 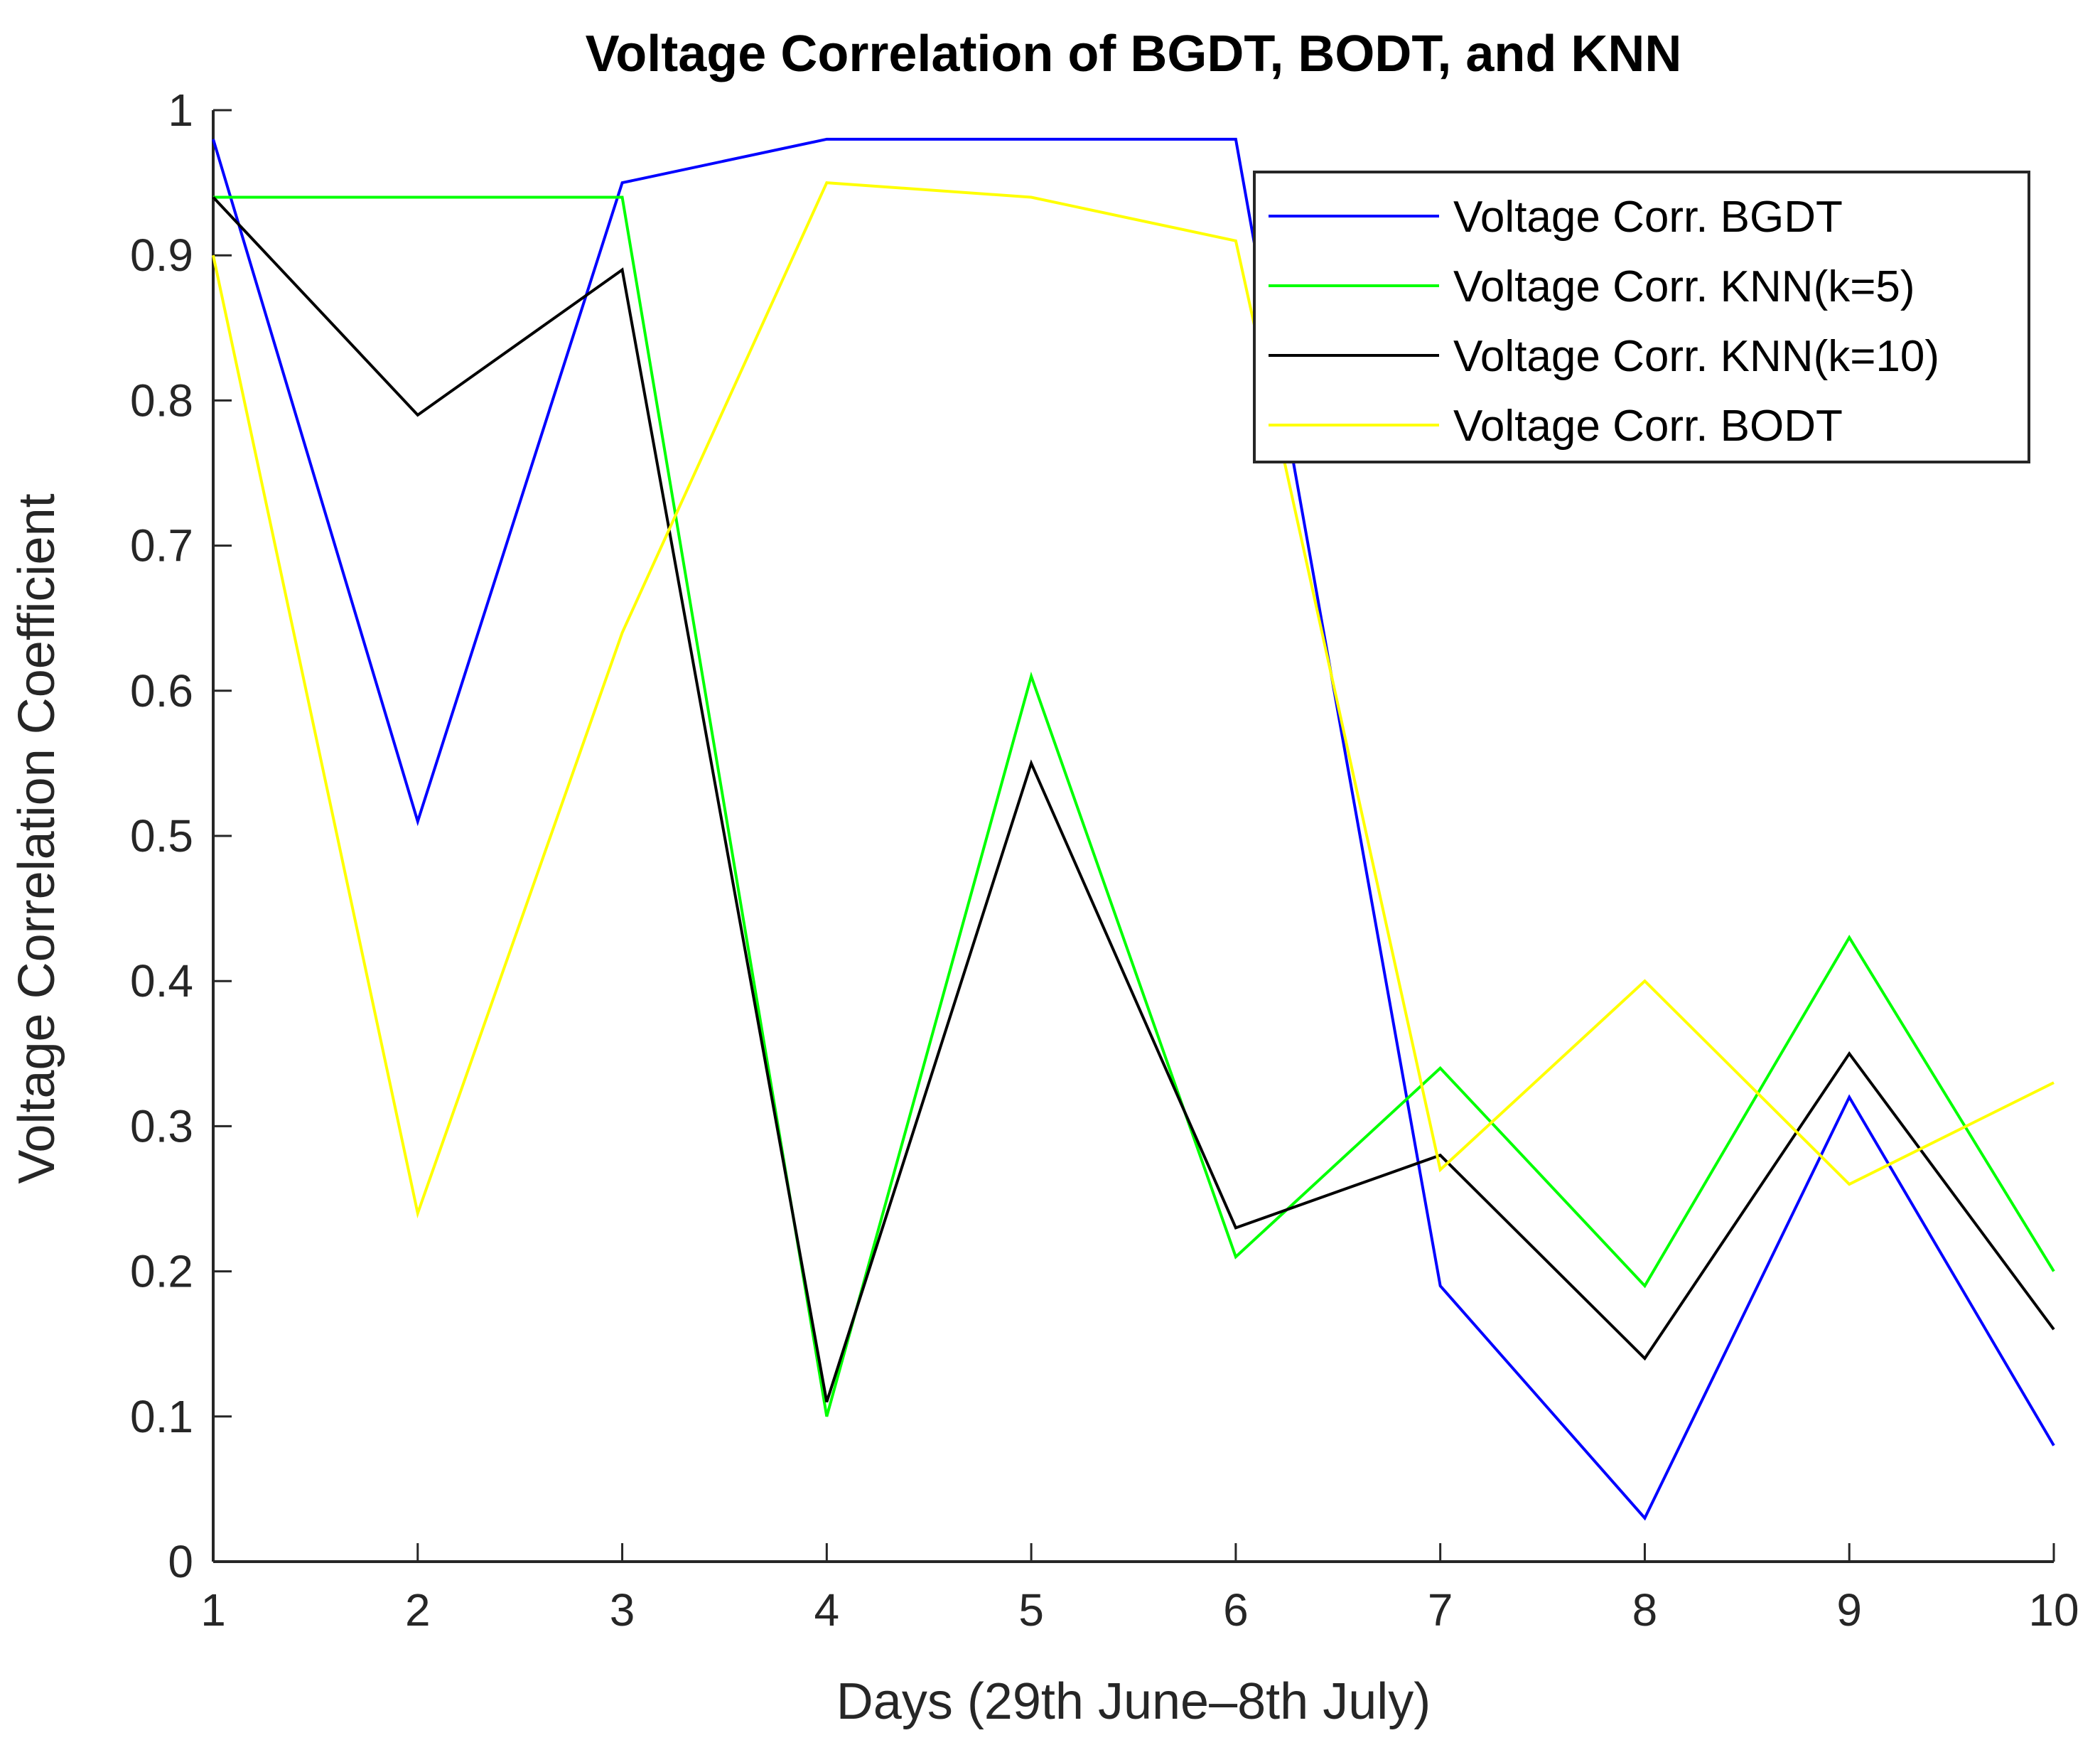 I want to click on x-tick-label: 8, so click(x=1645, y=1610).